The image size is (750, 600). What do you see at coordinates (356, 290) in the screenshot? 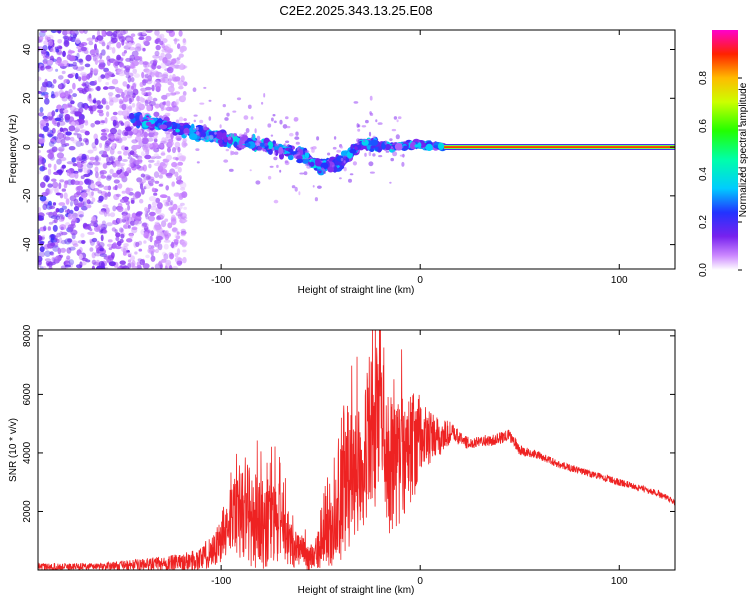
I see `spectrogram-x-label: Height of straight line (km)` at bounding box center [356, 290].